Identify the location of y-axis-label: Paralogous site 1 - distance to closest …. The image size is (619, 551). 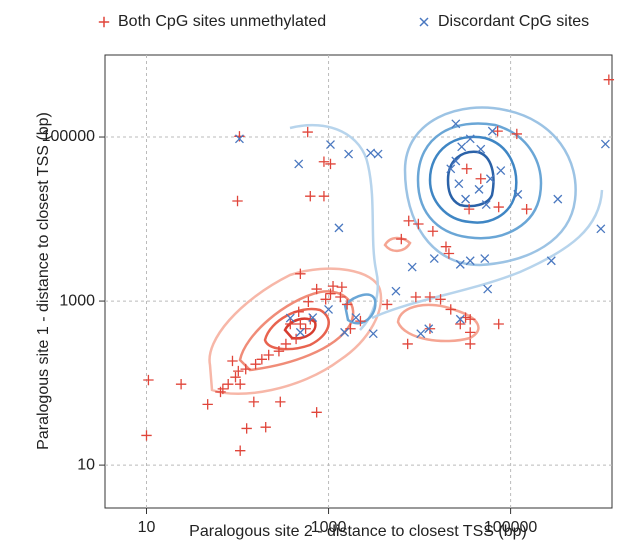
(43, 281).